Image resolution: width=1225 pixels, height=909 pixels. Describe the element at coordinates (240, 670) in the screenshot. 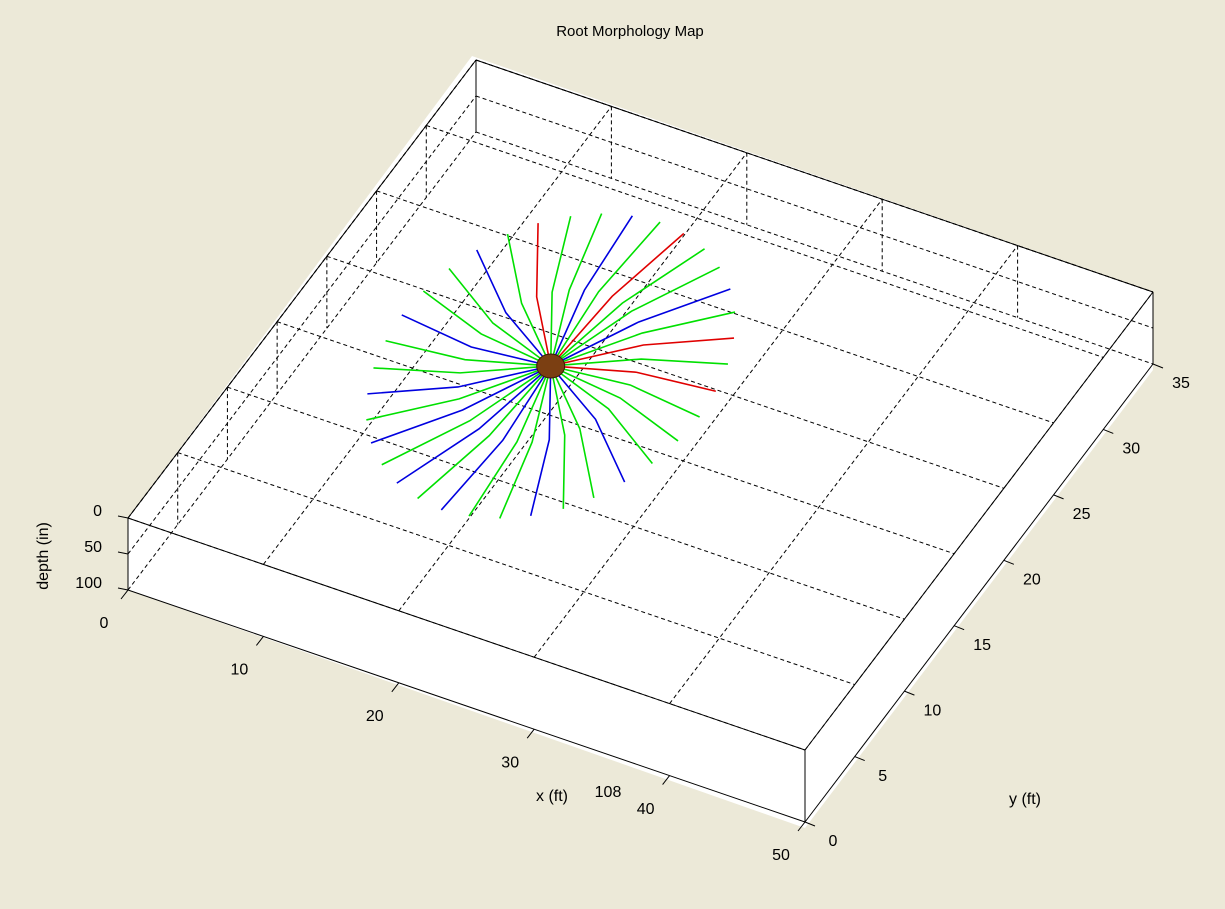

I see `x-tick-label: 10` at that location.